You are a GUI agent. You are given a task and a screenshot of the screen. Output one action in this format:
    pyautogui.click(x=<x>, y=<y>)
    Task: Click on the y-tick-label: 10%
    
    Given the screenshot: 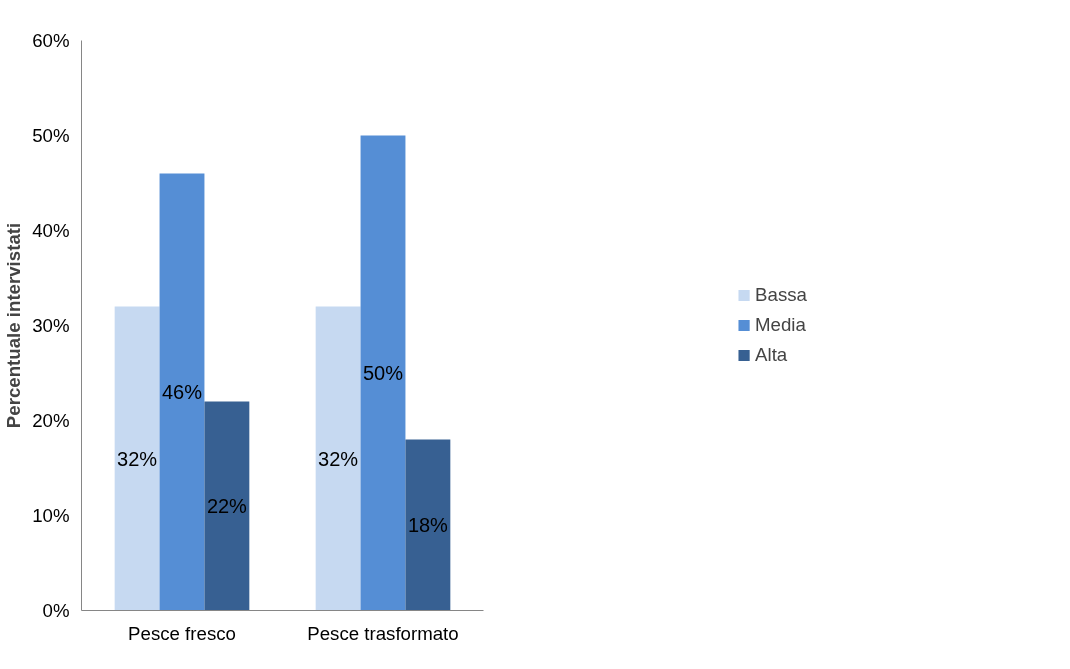 What is the action you would take?
    pyautogui.click(x=51, y=515)
    